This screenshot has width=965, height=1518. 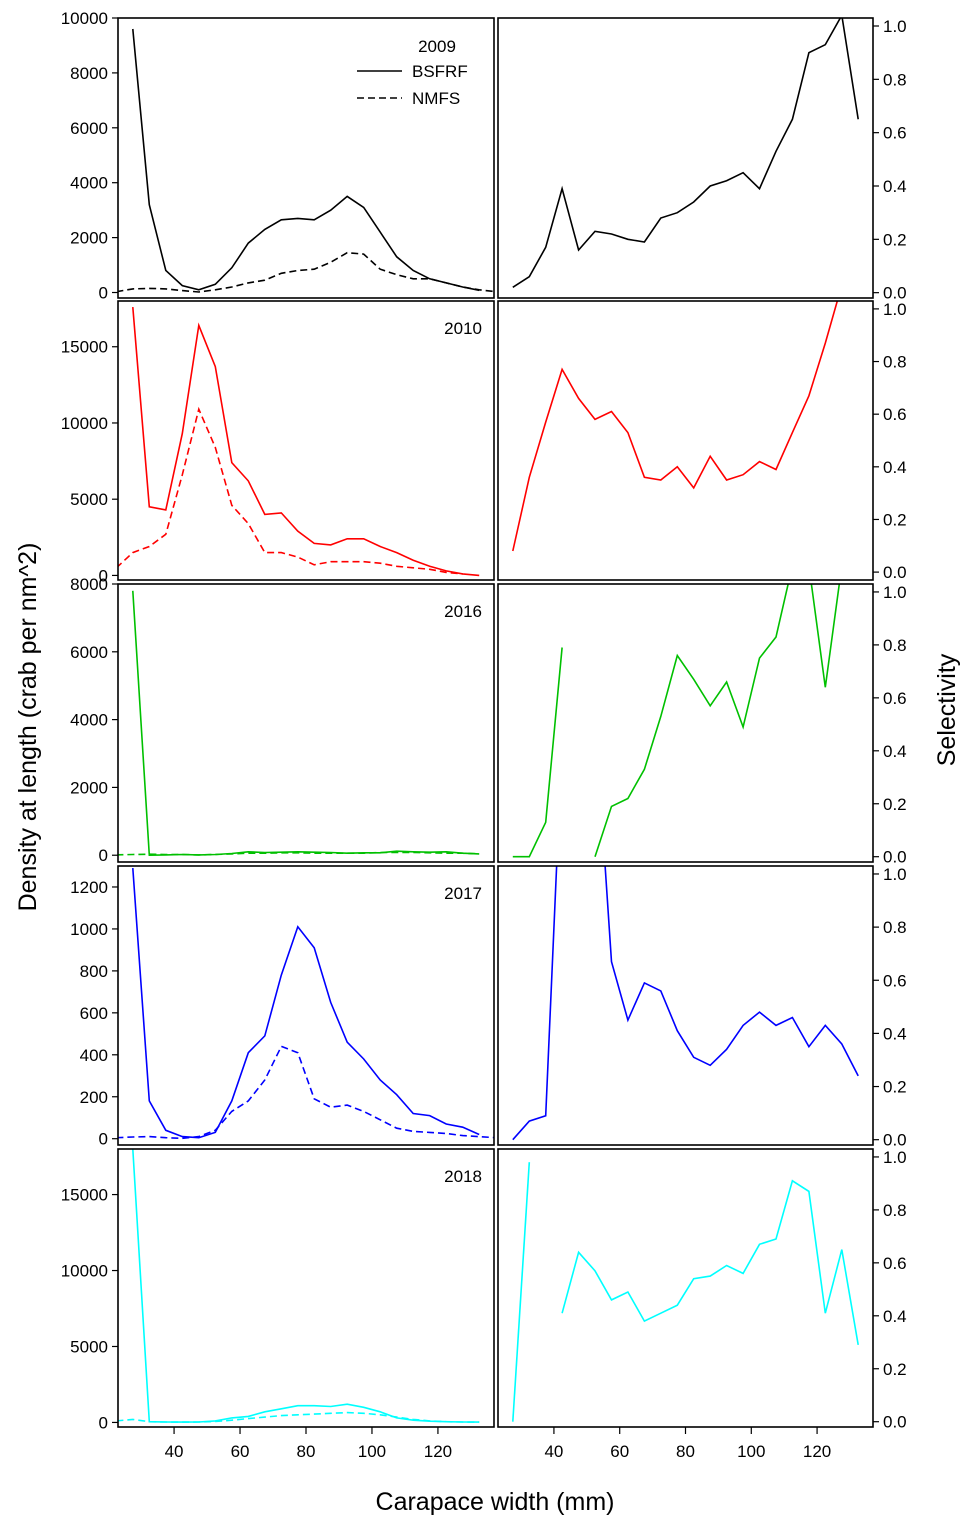 What do you see at coordinates (103, 855) in the screenshot?
I see `density-tick-label-2016-0: 0` at bounding box center [103, 855].